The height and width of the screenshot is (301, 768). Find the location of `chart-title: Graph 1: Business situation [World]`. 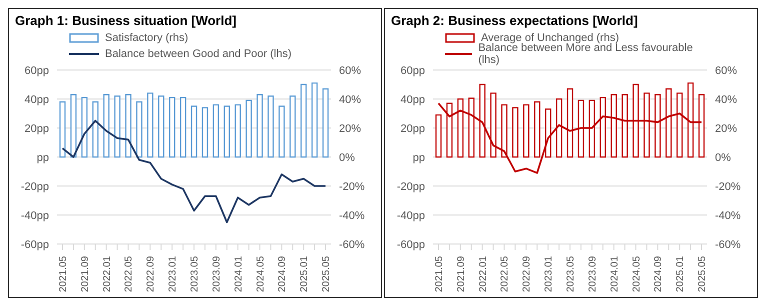

chart-title: Graph 1: Business situation [World] is located at coordinates (126, 20).